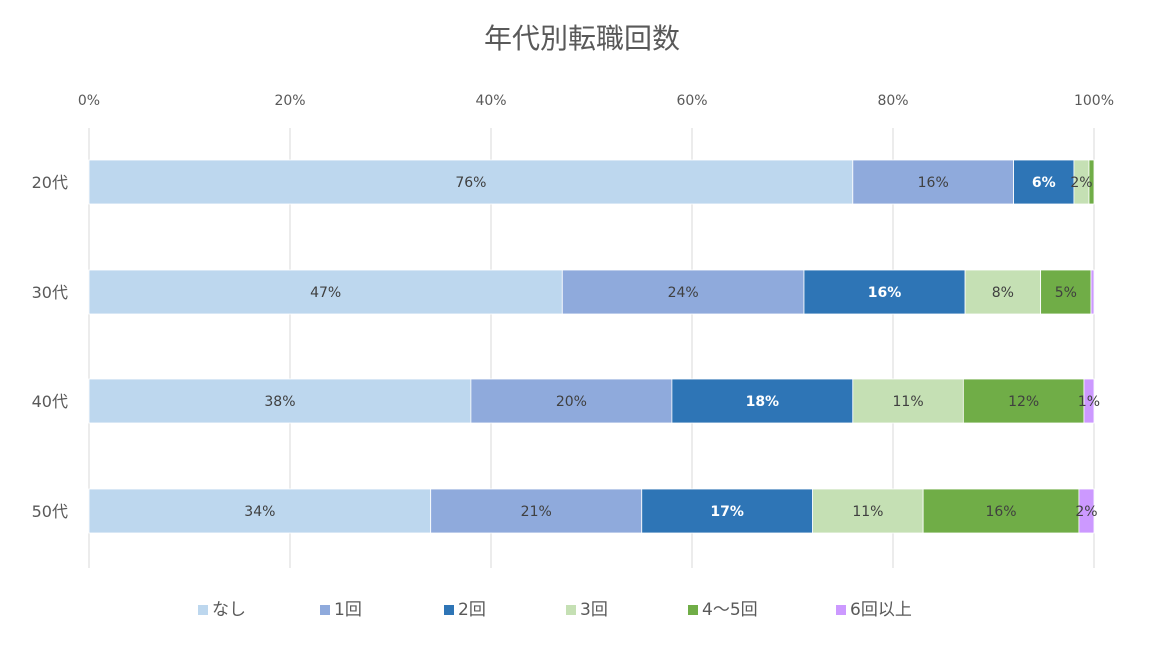 The width and height of the screenshot is (1152, 648). I want to click on data-label: 24%, so click(683, 293).